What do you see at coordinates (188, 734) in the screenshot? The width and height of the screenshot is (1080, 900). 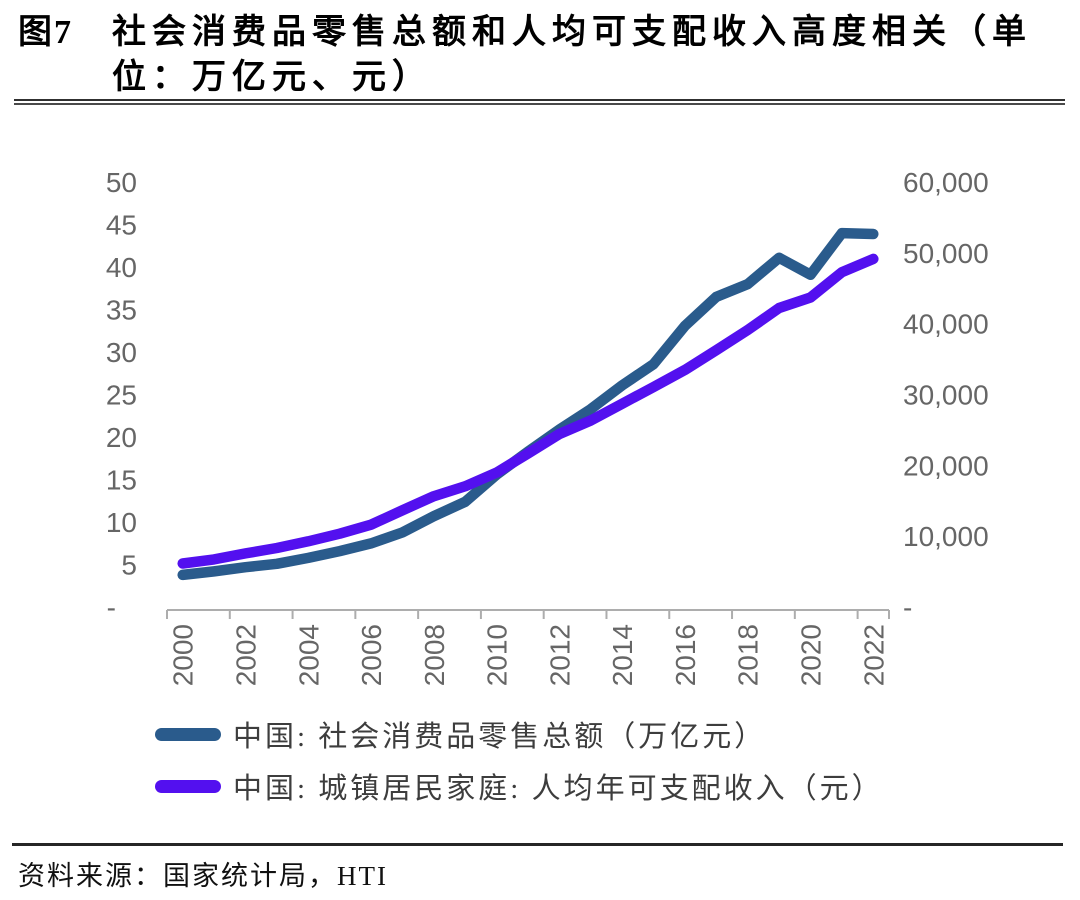 I see `retail-series-swatch-icon` at bounding box center [188, 734].